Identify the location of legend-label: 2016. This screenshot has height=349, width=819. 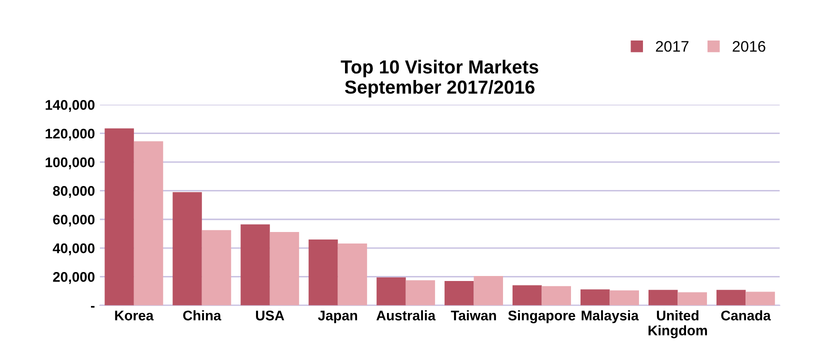
(749, 46).